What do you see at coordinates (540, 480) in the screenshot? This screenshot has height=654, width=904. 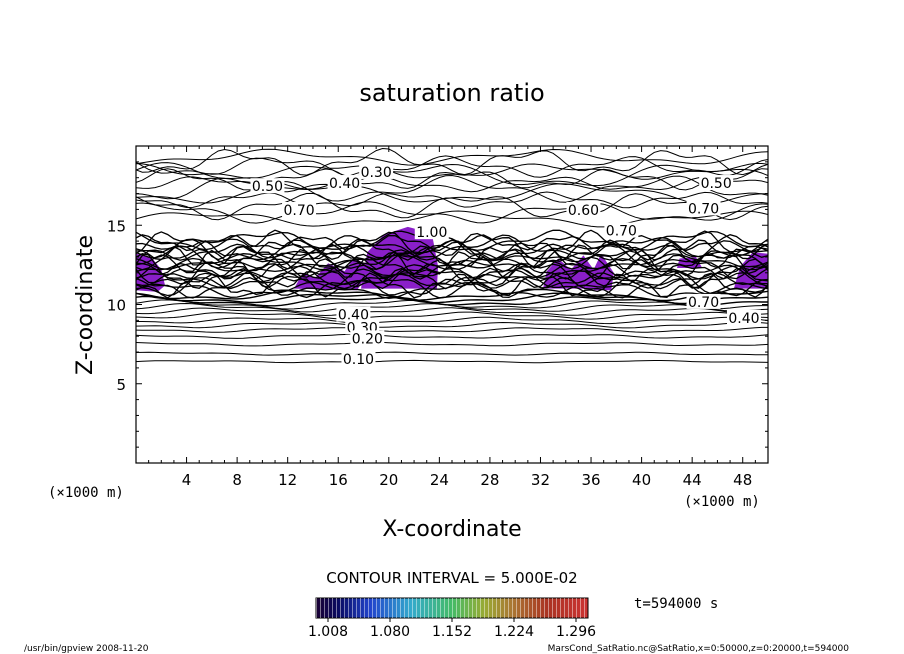 I see `x-tick-label: 32` at bounding box center [540, 480].